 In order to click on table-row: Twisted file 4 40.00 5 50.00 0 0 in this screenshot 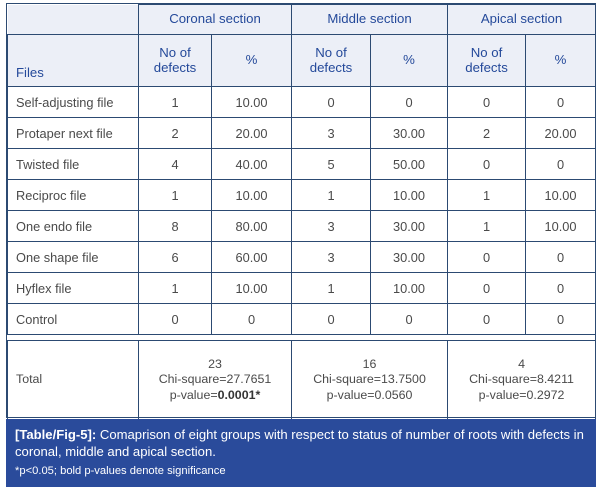, I will do `click(302, 164)`.